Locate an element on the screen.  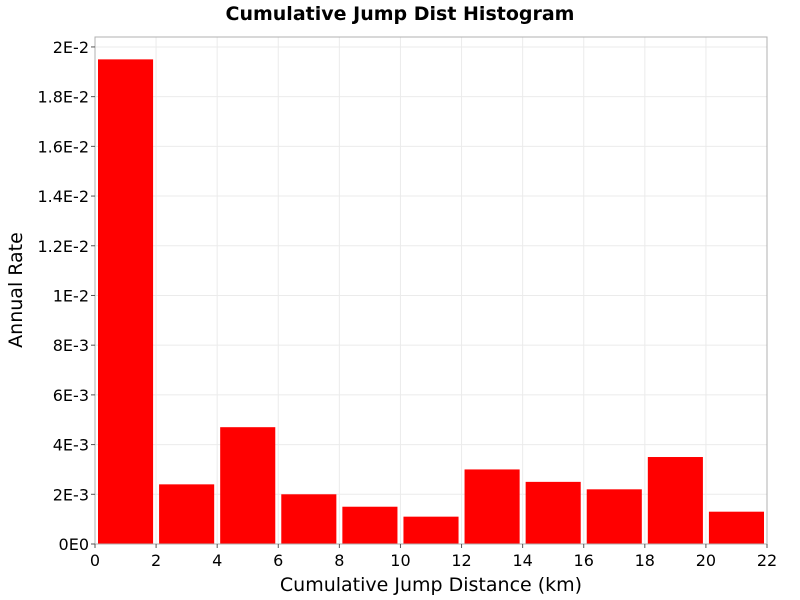
x-tick-label: 2 is located at coordinates (156, 560).